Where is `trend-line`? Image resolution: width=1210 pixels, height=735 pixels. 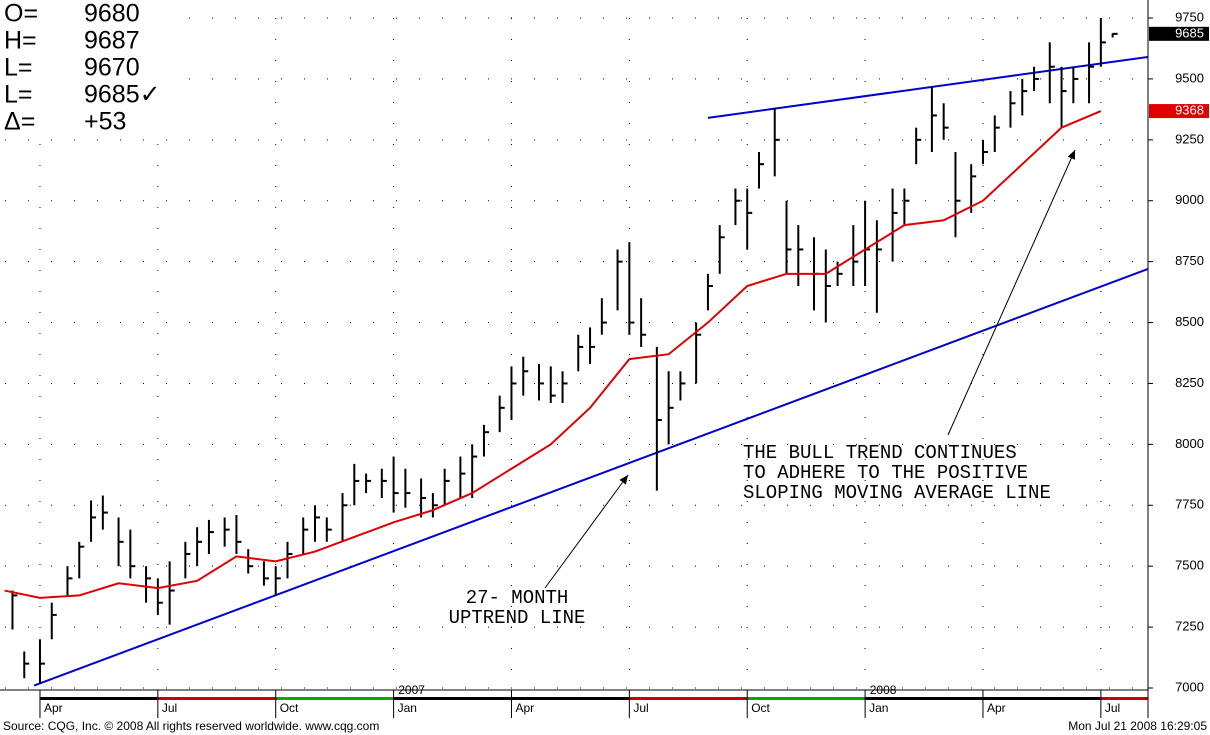
trend-line is located at coordinates (928, 87).